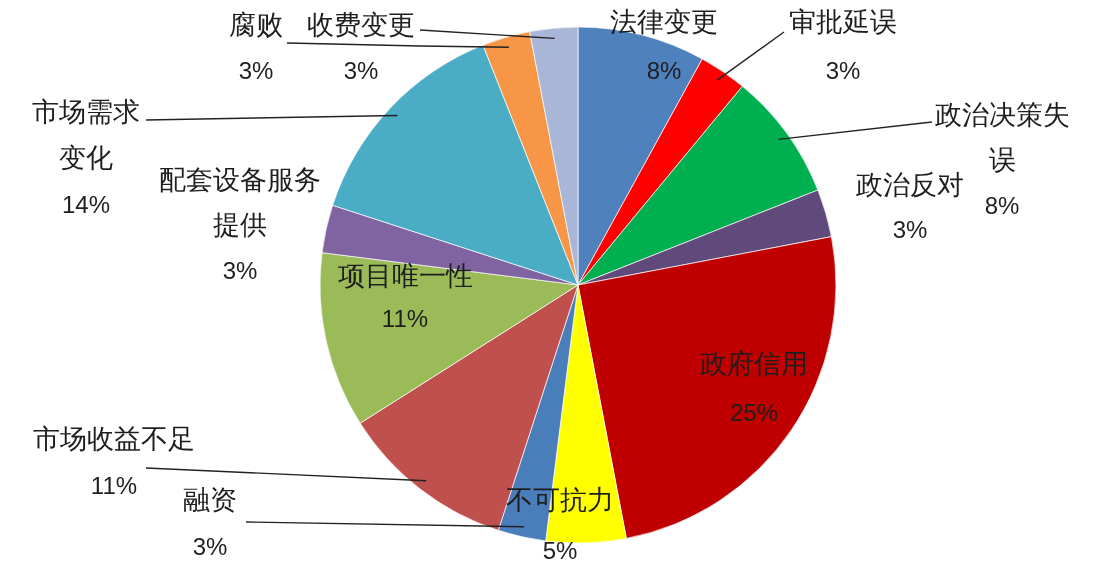 Image resolution: width=1103 pixels, height=562 pixels. Describe the element at coordinates (86, 204) in the screenshot. I see `data-label: 14%` at that location.